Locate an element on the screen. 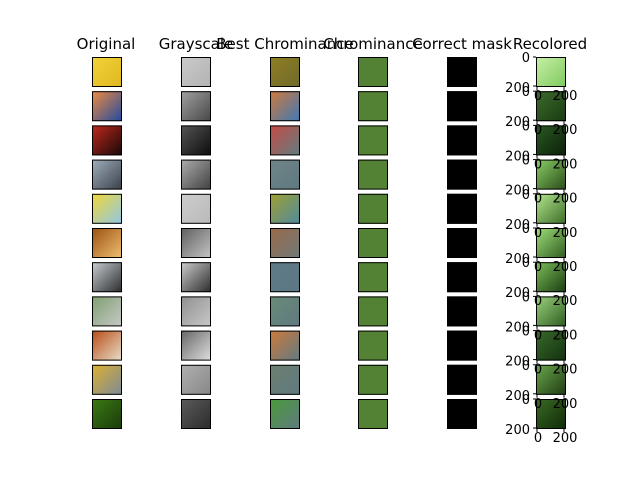 The height and width of the screenshot is (480, 640). column-title-chrominance: Chrominance is located at coordinates (372, 44).